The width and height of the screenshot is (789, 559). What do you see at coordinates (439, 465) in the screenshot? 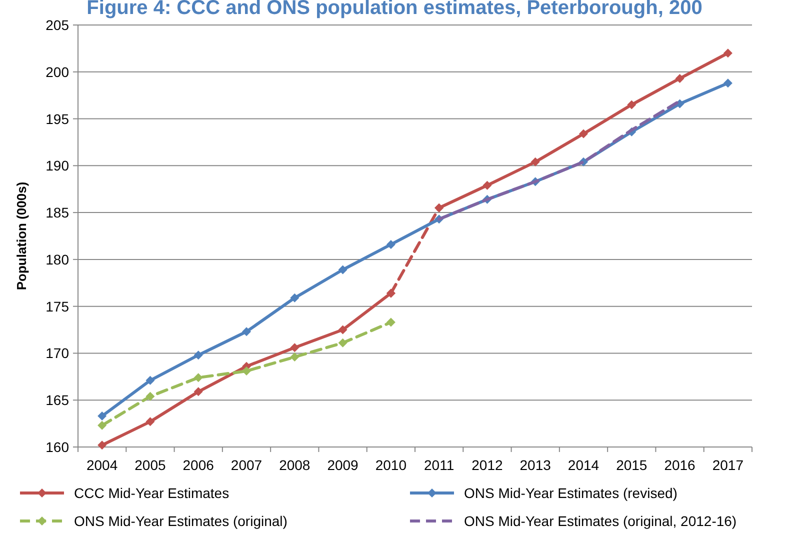
I see `x-tick-label: 2011` at bounding box center [439, 465].